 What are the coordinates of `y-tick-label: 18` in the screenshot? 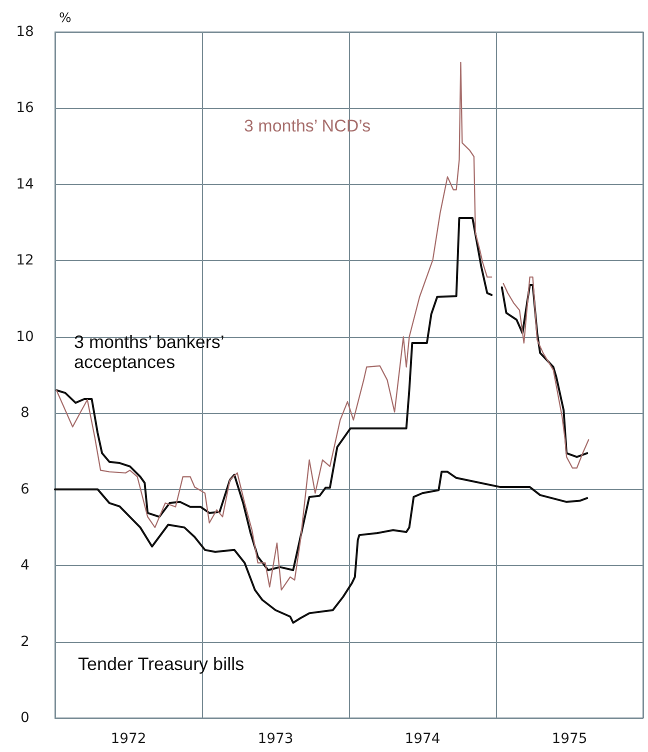 It's located at (25, 32).